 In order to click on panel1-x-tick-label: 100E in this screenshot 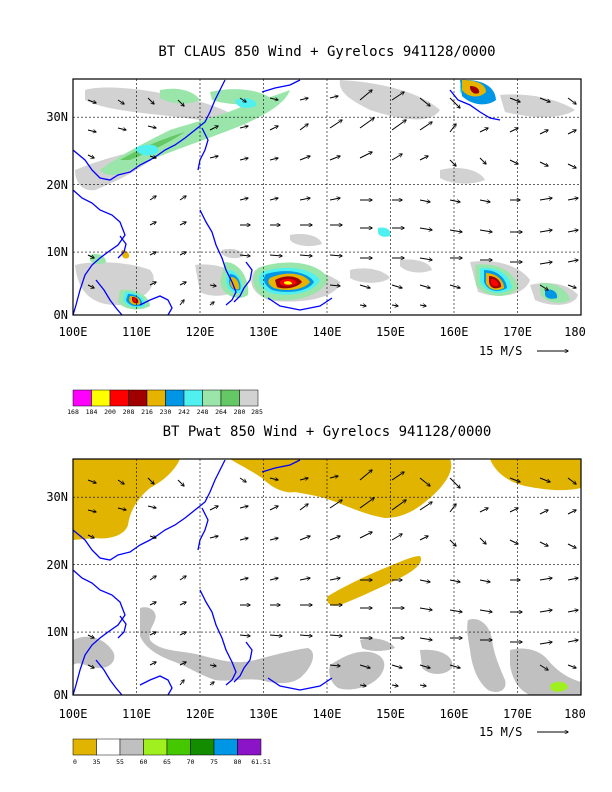, I will do `click(73, 332)`.